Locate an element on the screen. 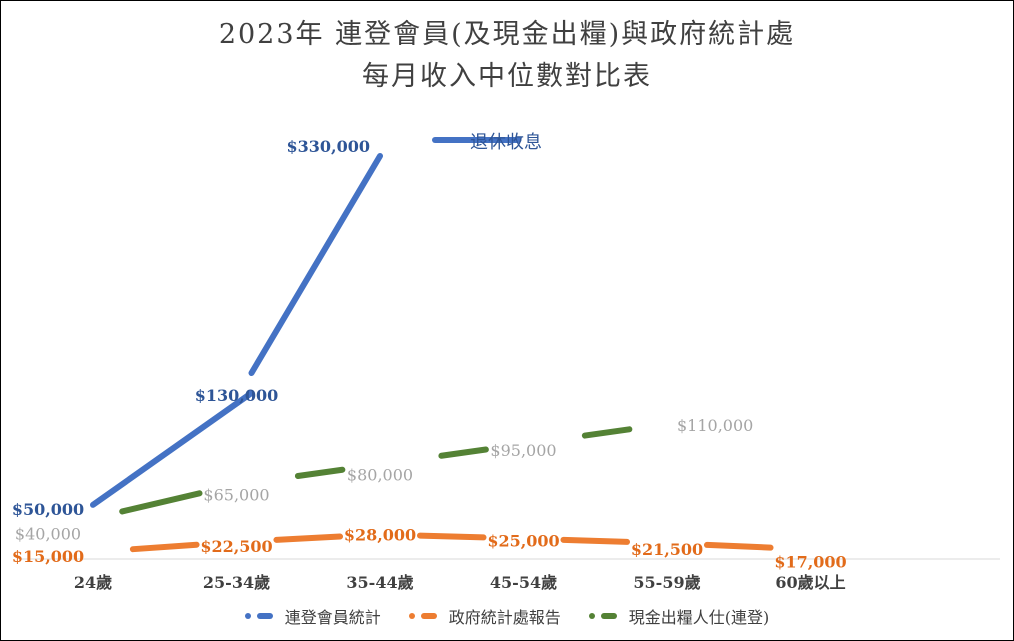 The image size is (1014, 641). legend-label: 現金出糧人仕(連登) is located at coordinates (699, 617).